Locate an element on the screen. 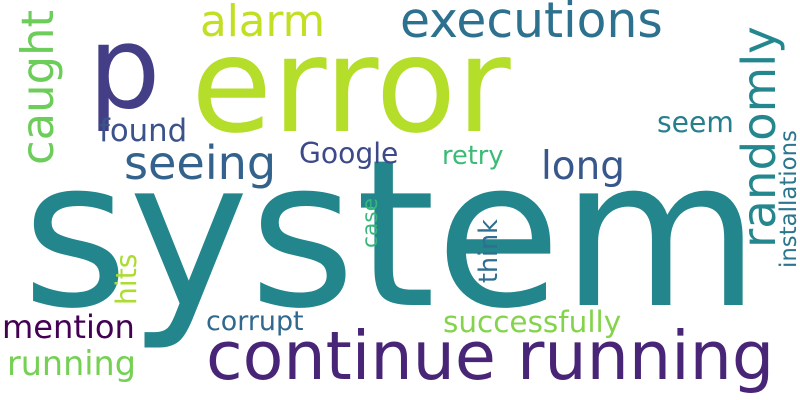  word-mention: mention is located at coordinates (68, 326).